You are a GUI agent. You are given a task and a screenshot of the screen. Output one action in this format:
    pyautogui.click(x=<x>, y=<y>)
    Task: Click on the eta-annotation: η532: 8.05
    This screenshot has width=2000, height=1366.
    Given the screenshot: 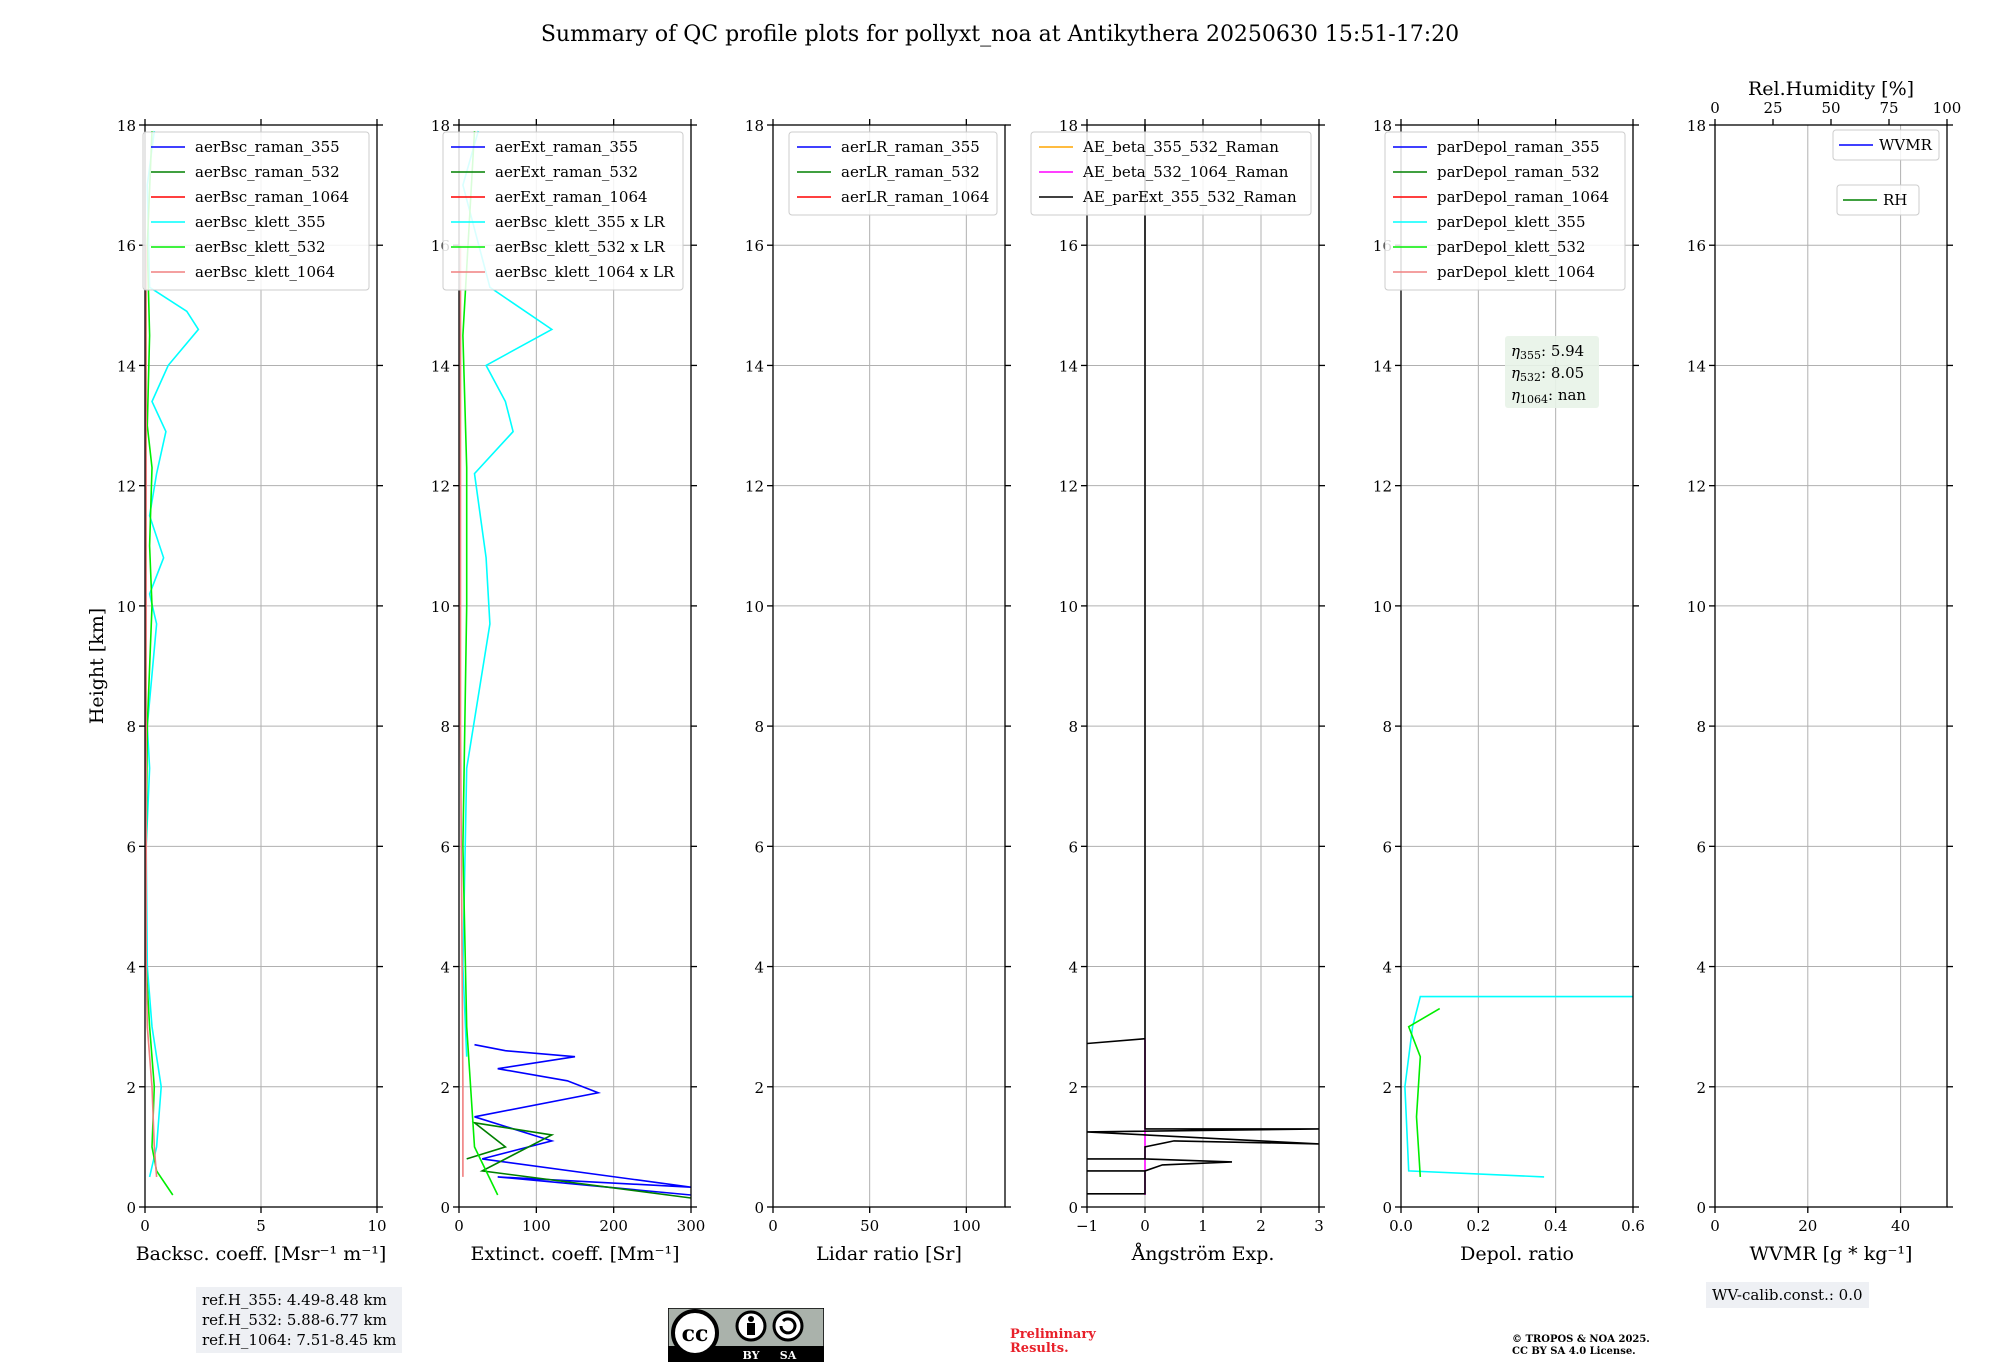 What is the action you would take?
    pyautogui.click(x=1547, y=374)
    